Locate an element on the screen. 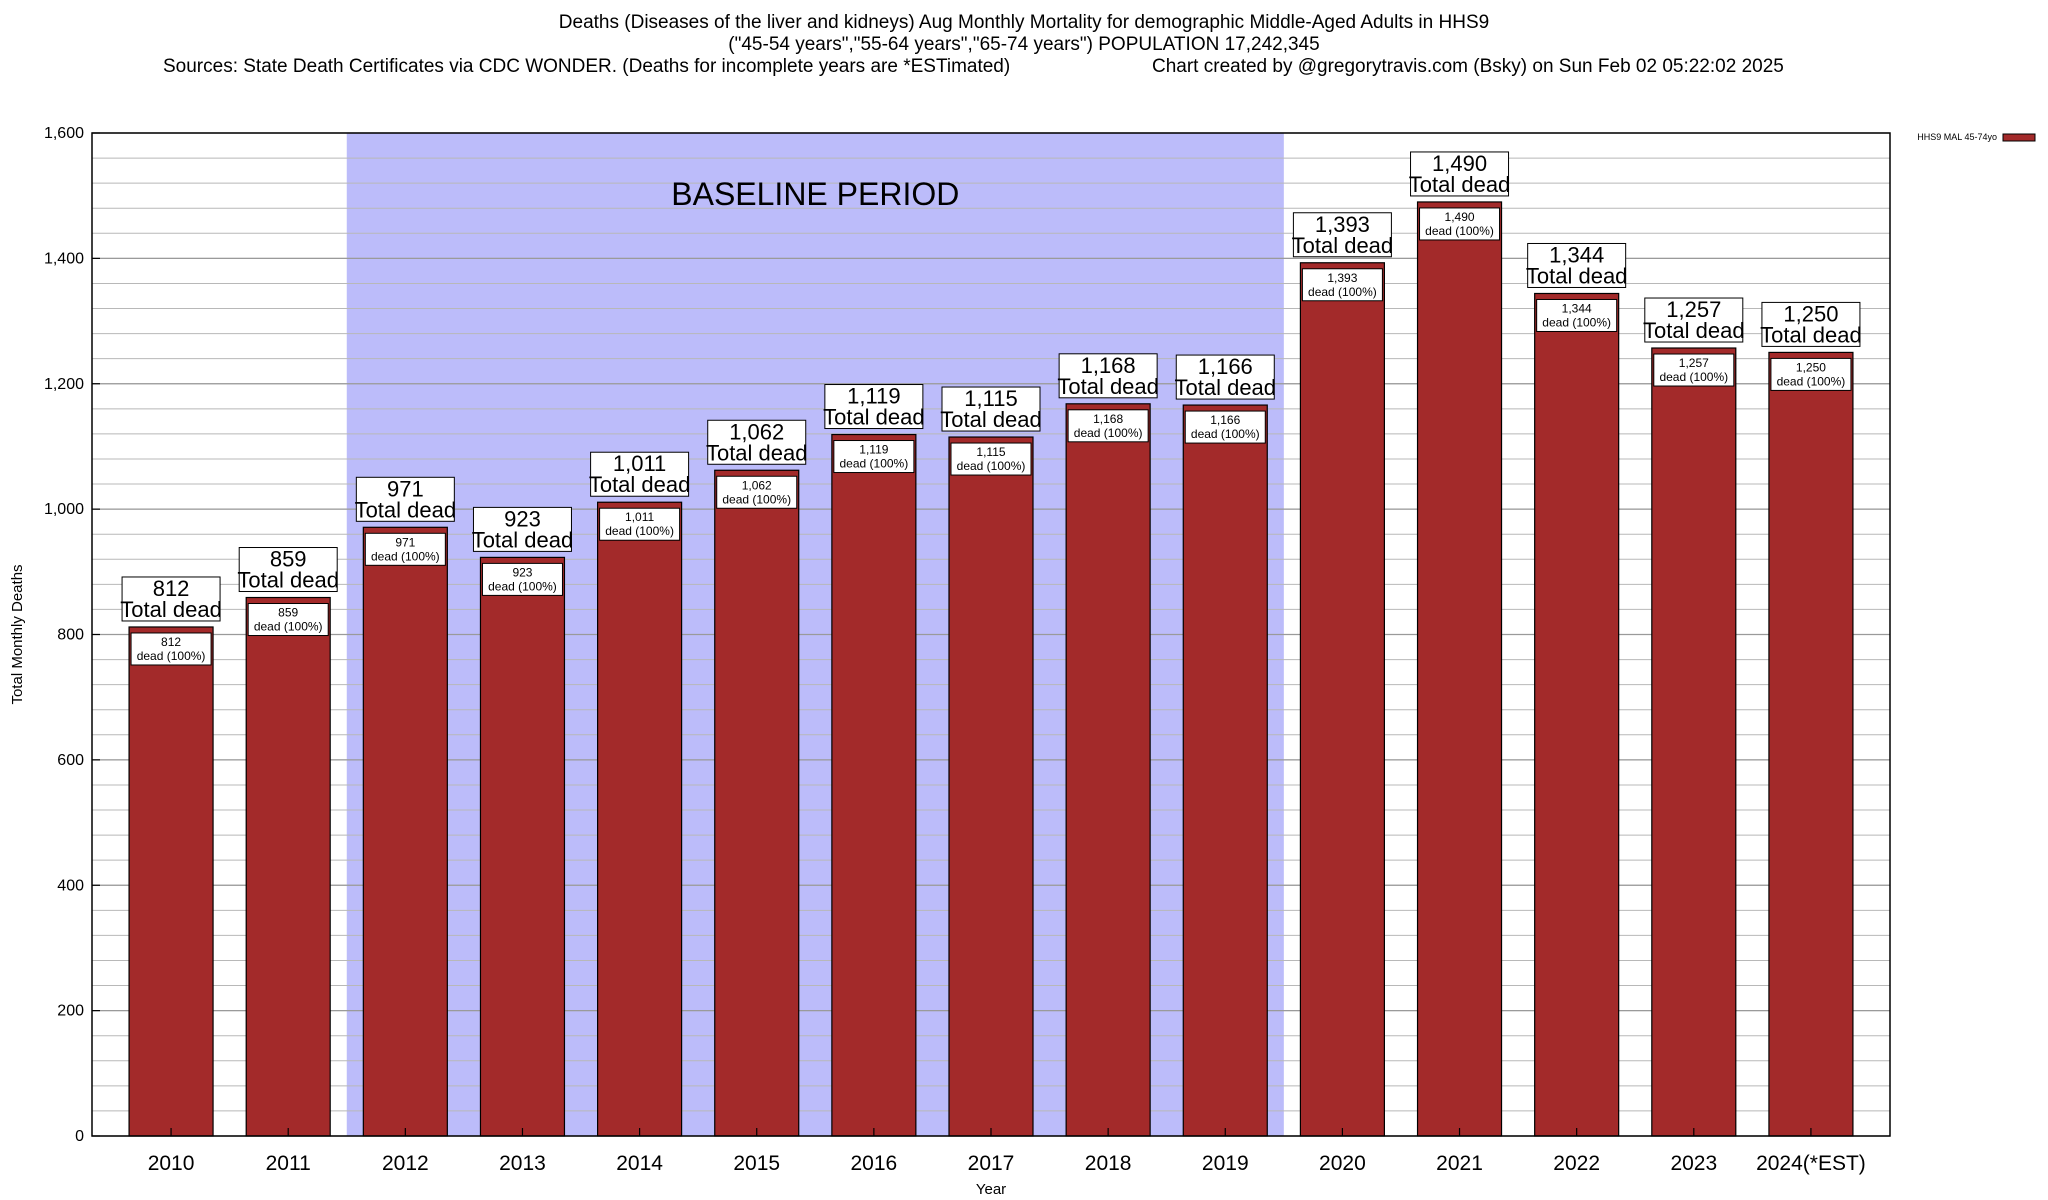  y-tick-label: 400 is located at coordinates (70, 885).